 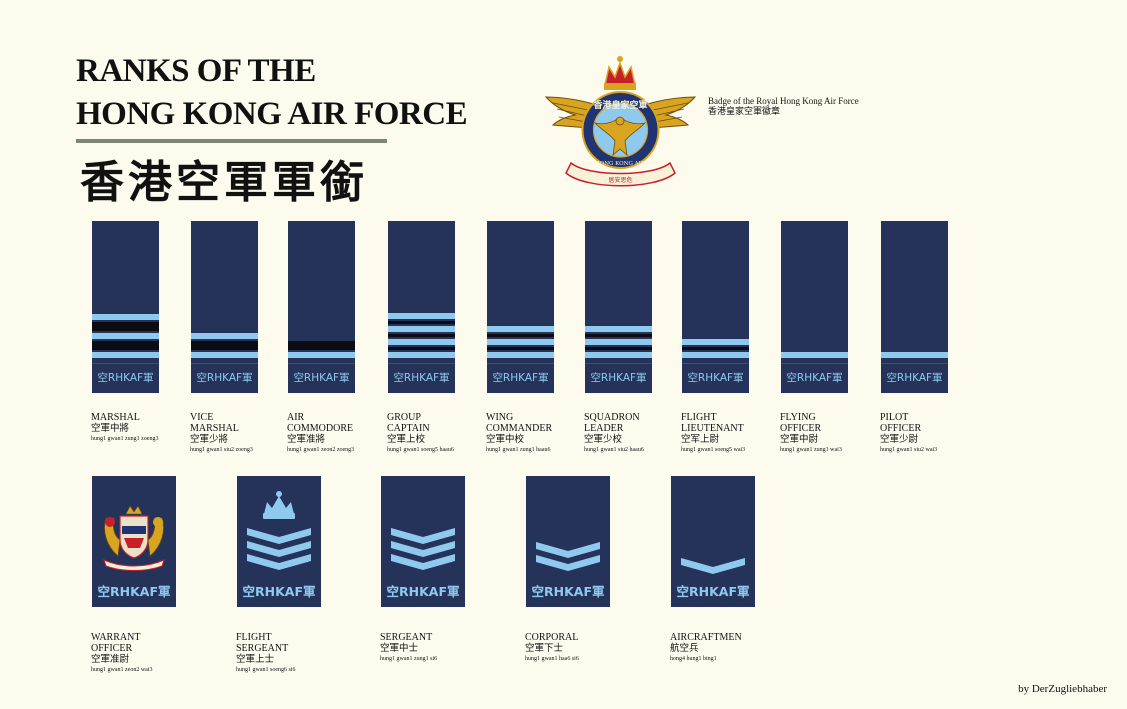 What do you see at coordinates (320, 428) in the screenshot?
I see `rank-name-line-2: COMMODORE` at bounding box center [320, 428].